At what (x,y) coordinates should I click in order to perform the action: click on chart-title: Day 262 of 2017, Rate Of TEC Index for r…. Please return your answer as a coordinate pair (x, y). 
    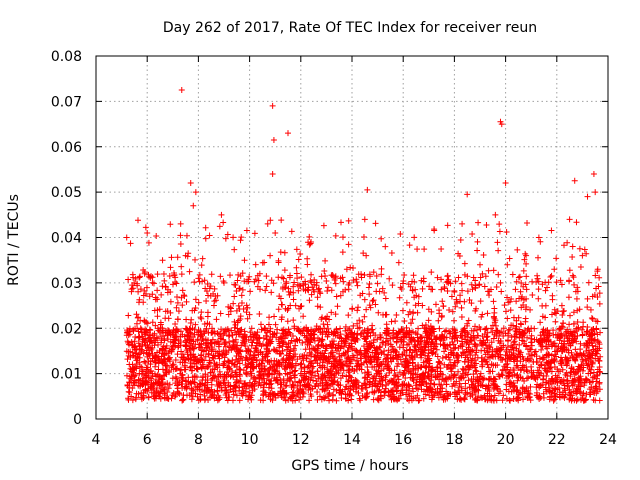
    Looking at the image, I should click on (350, 28).